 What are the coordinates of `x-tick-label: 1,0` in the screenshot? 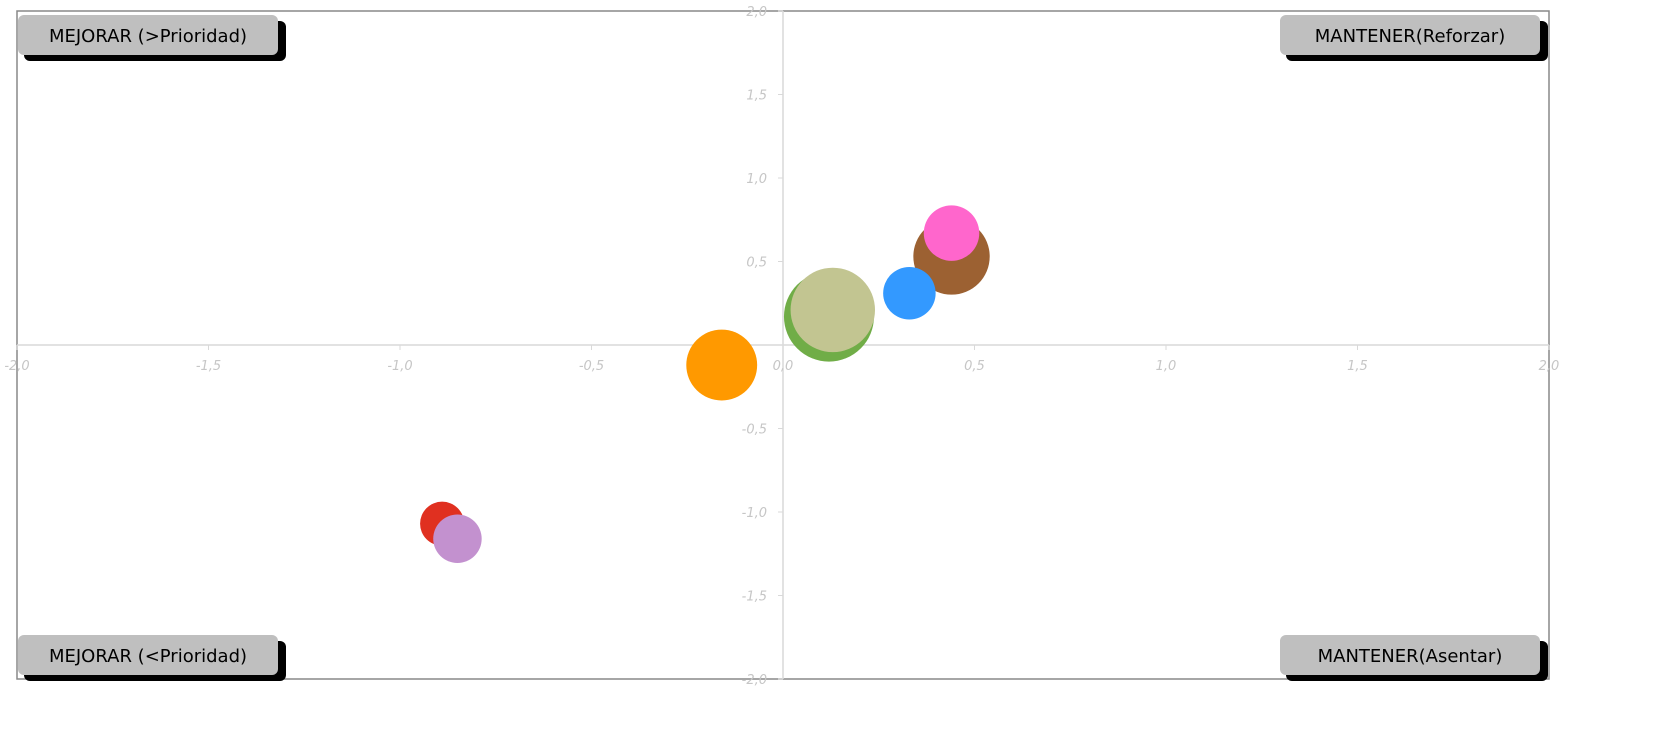 It's located at (1166, 366).